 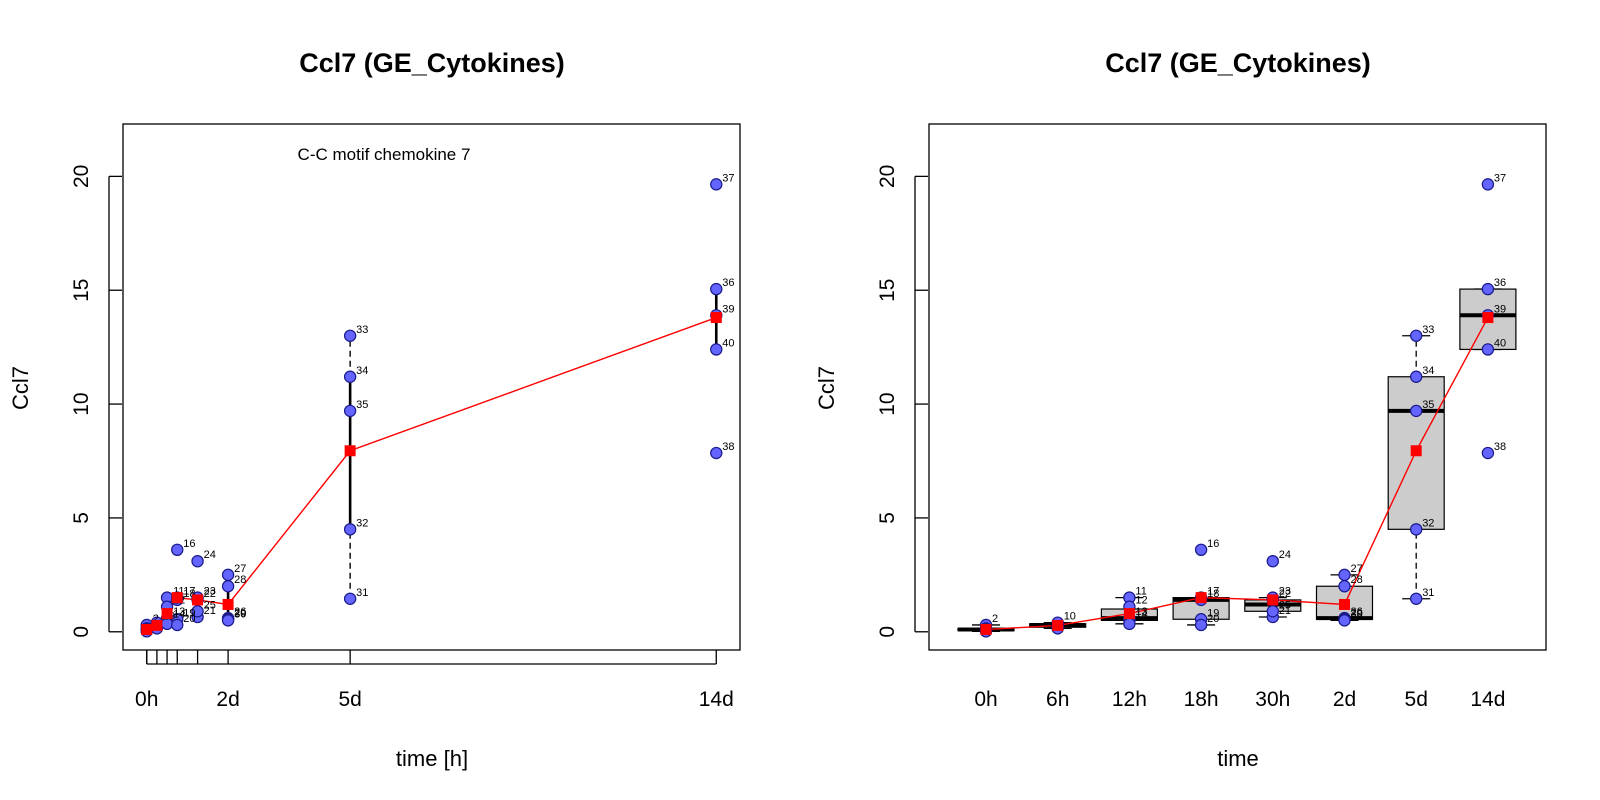 I want to click on left-x-tick-label: 0h, so click(x=146, y=699).